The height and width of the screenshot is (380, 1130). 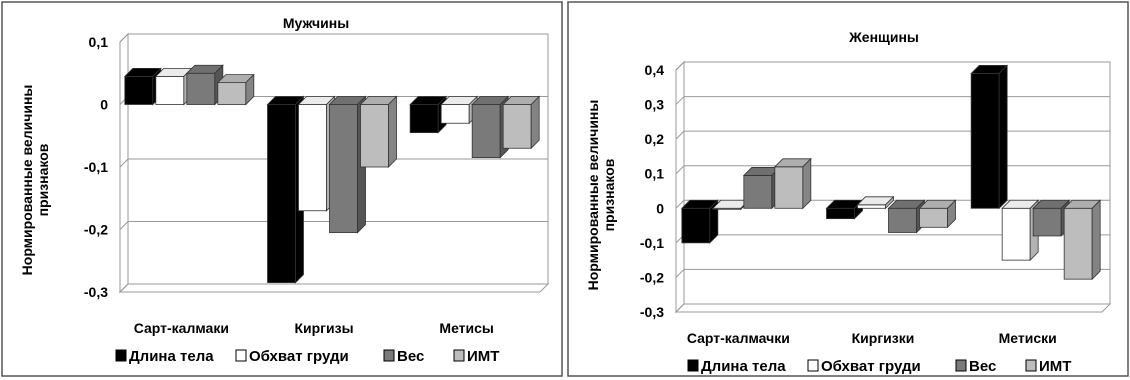 I want to click on chart-title: Женщины, so click(x=883, y=37).